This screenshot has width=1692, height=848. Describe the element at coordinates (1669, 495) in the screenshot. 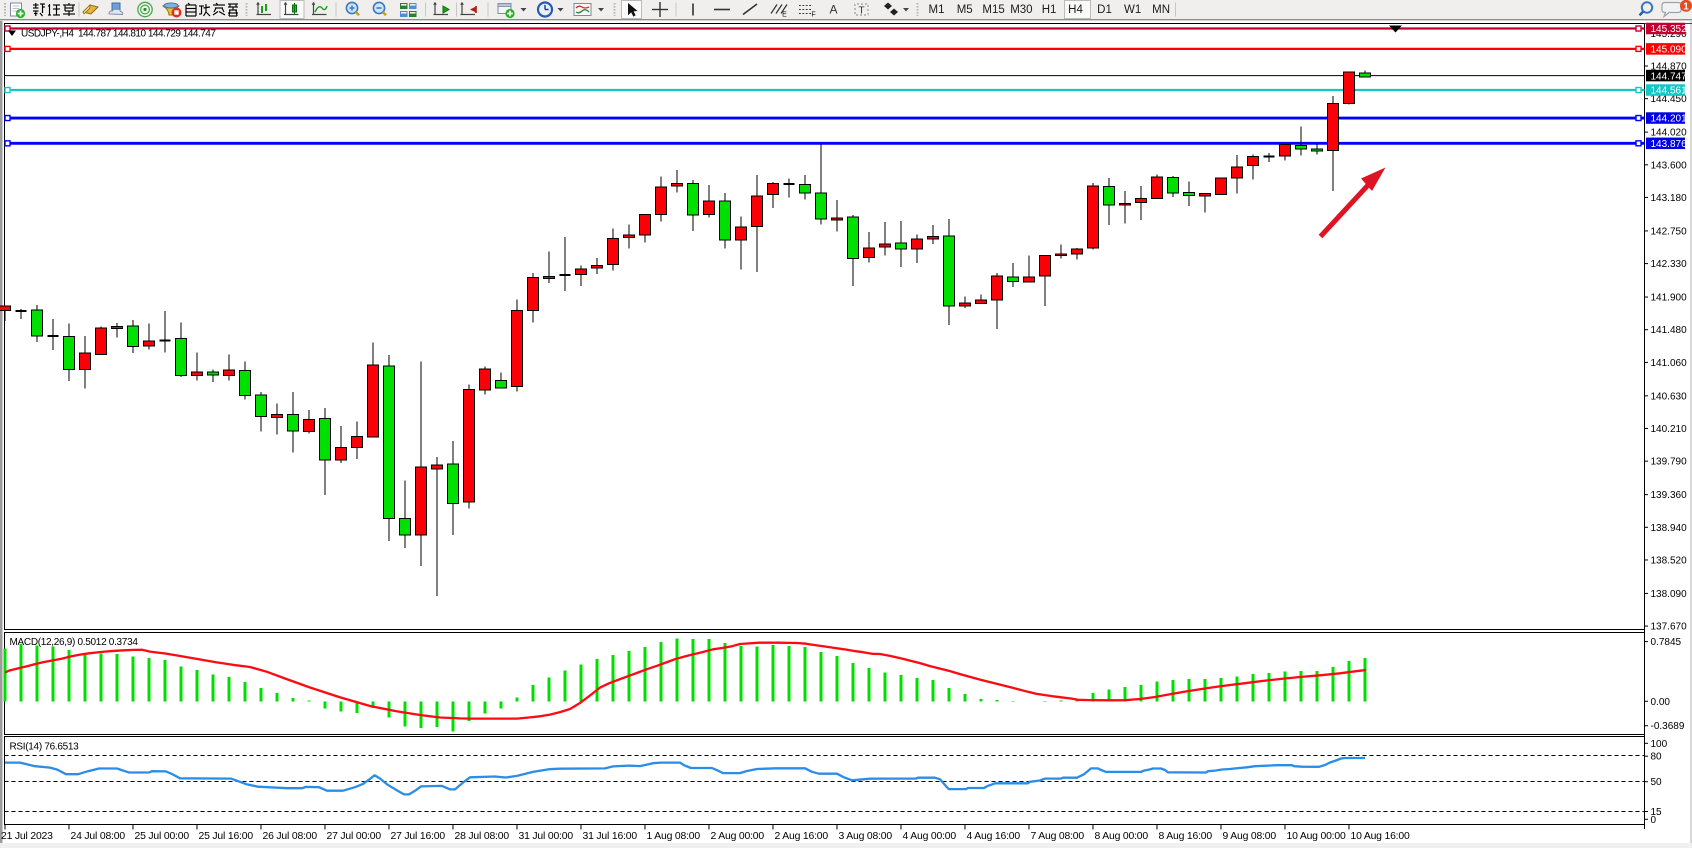

I see `svg-text: 139.360` at that location.